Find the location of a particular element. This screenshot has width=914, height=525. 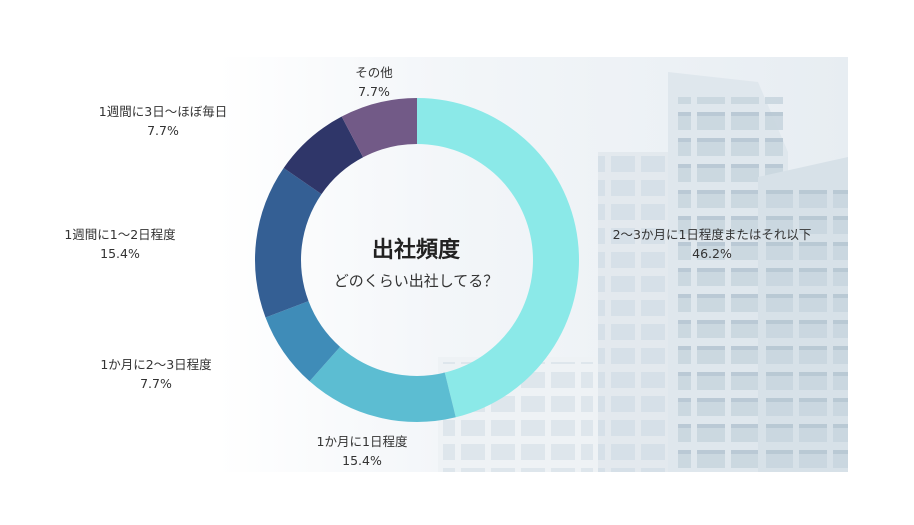

chart-center-subtitle: どのくらい出社してる？ is located at coordinates (416, 281).